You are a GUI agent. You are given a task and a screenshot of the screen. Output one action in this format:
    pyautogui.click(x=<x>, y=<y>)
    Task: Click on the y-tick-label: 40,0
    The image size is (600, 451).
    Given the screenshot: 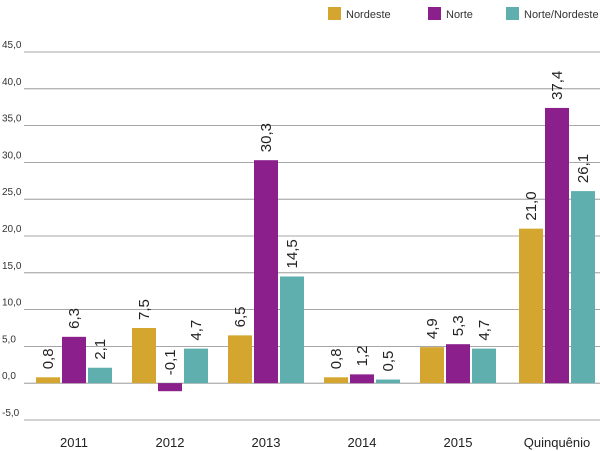 What is the action you would take?
    pyautogui.click(x=12, y=82)
    